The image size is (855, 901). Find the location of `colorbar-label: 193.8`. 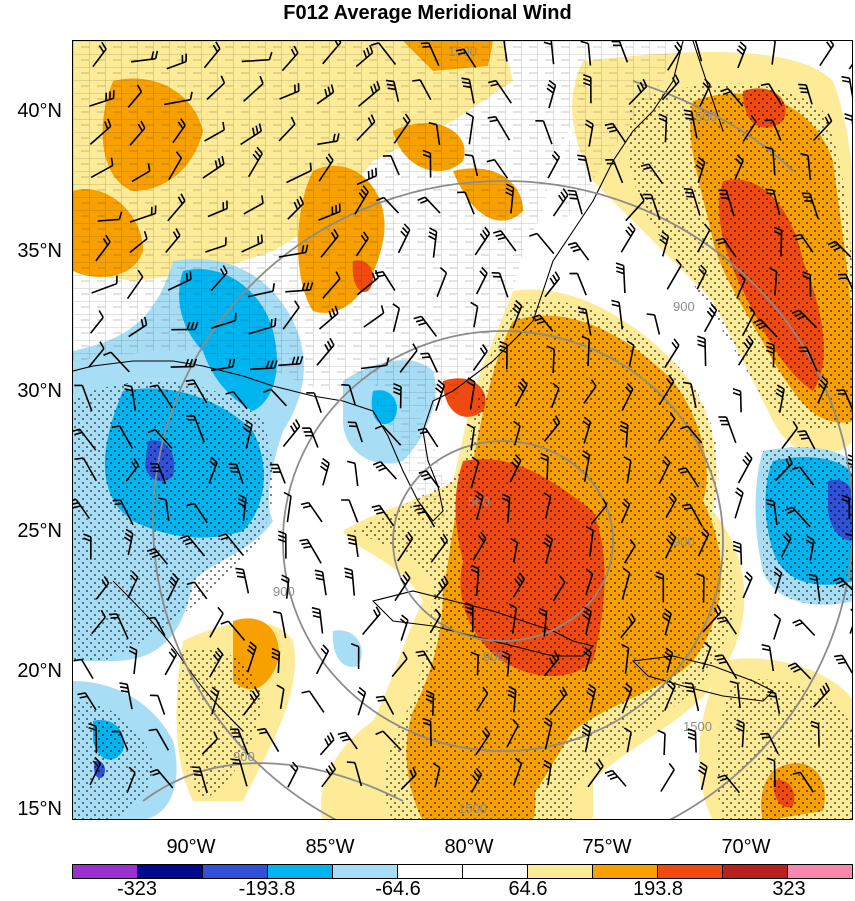

colorbar-label: 193.8 is located at coordinates (658, 889).